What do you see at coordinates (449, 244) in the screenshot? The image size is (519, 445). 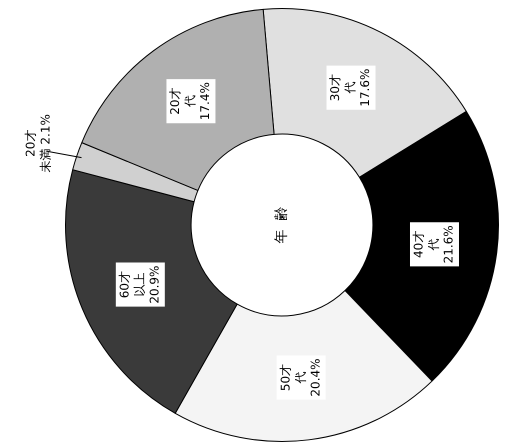 I see `data-label: 21.6%` at bounding box center [449, 244].